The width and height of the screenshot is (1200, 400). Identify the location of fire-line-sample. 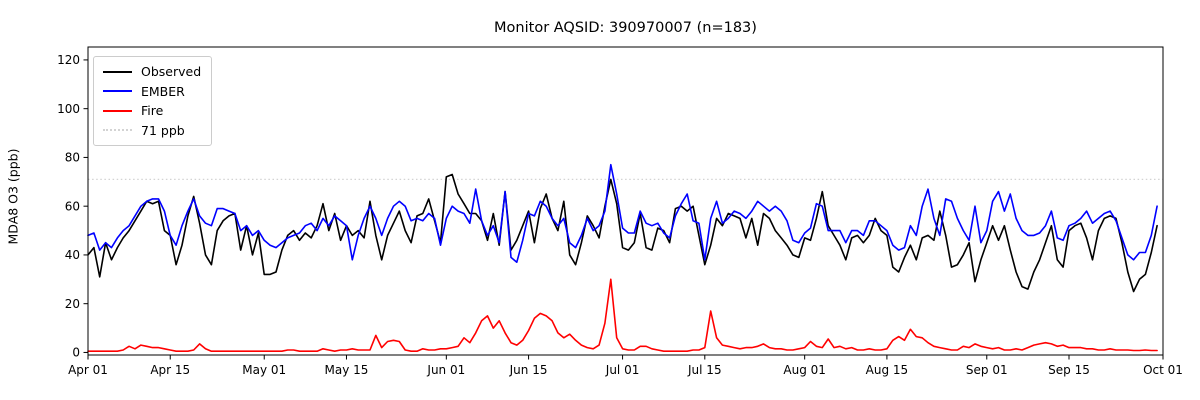
(117, 110).